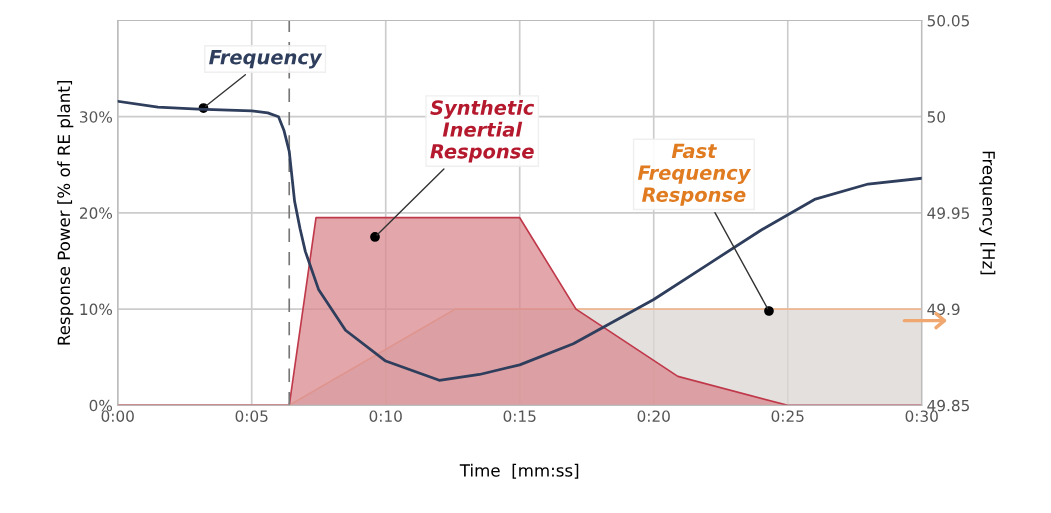  Describe the element at coordinates (948, 405) in the screenshot. I see `y2-tick-label: 49.85` at that location.